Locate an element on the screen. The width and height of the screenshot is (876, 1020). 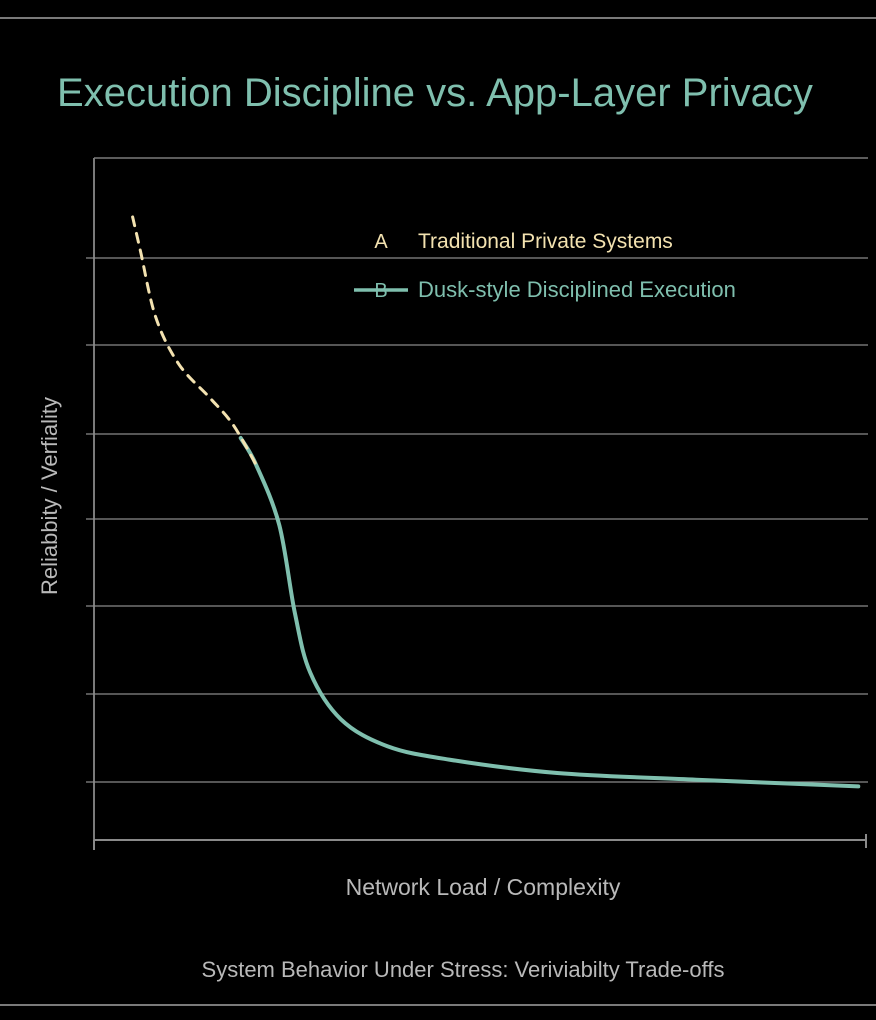
legend-entry-a: A Traditional Private Systems is located at coordinates (523, 241).